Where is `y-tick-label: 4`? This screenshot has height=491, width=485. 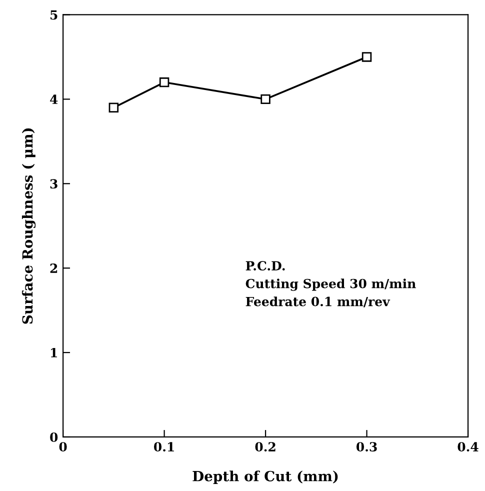 y-tick-label: 4 is located at coordinates (54, 99).